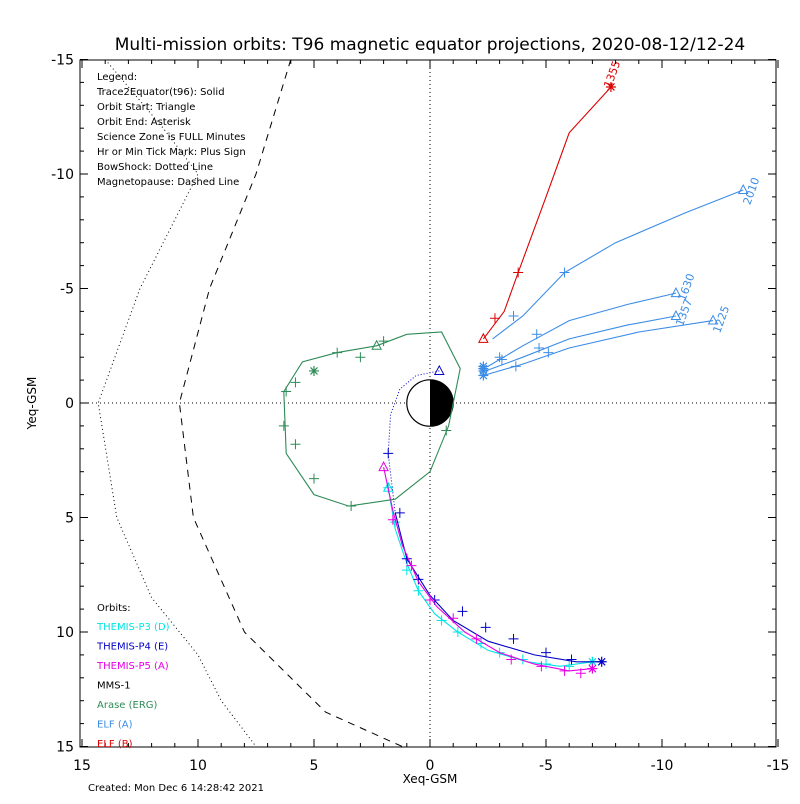 The width and height of the screenshot is (800, 804). What do you see at coordinates (132, 647) in the screenshot?
I see `orbits-legend-entry: THEMIS-P4 (E)` at bounding box center [132, 647].